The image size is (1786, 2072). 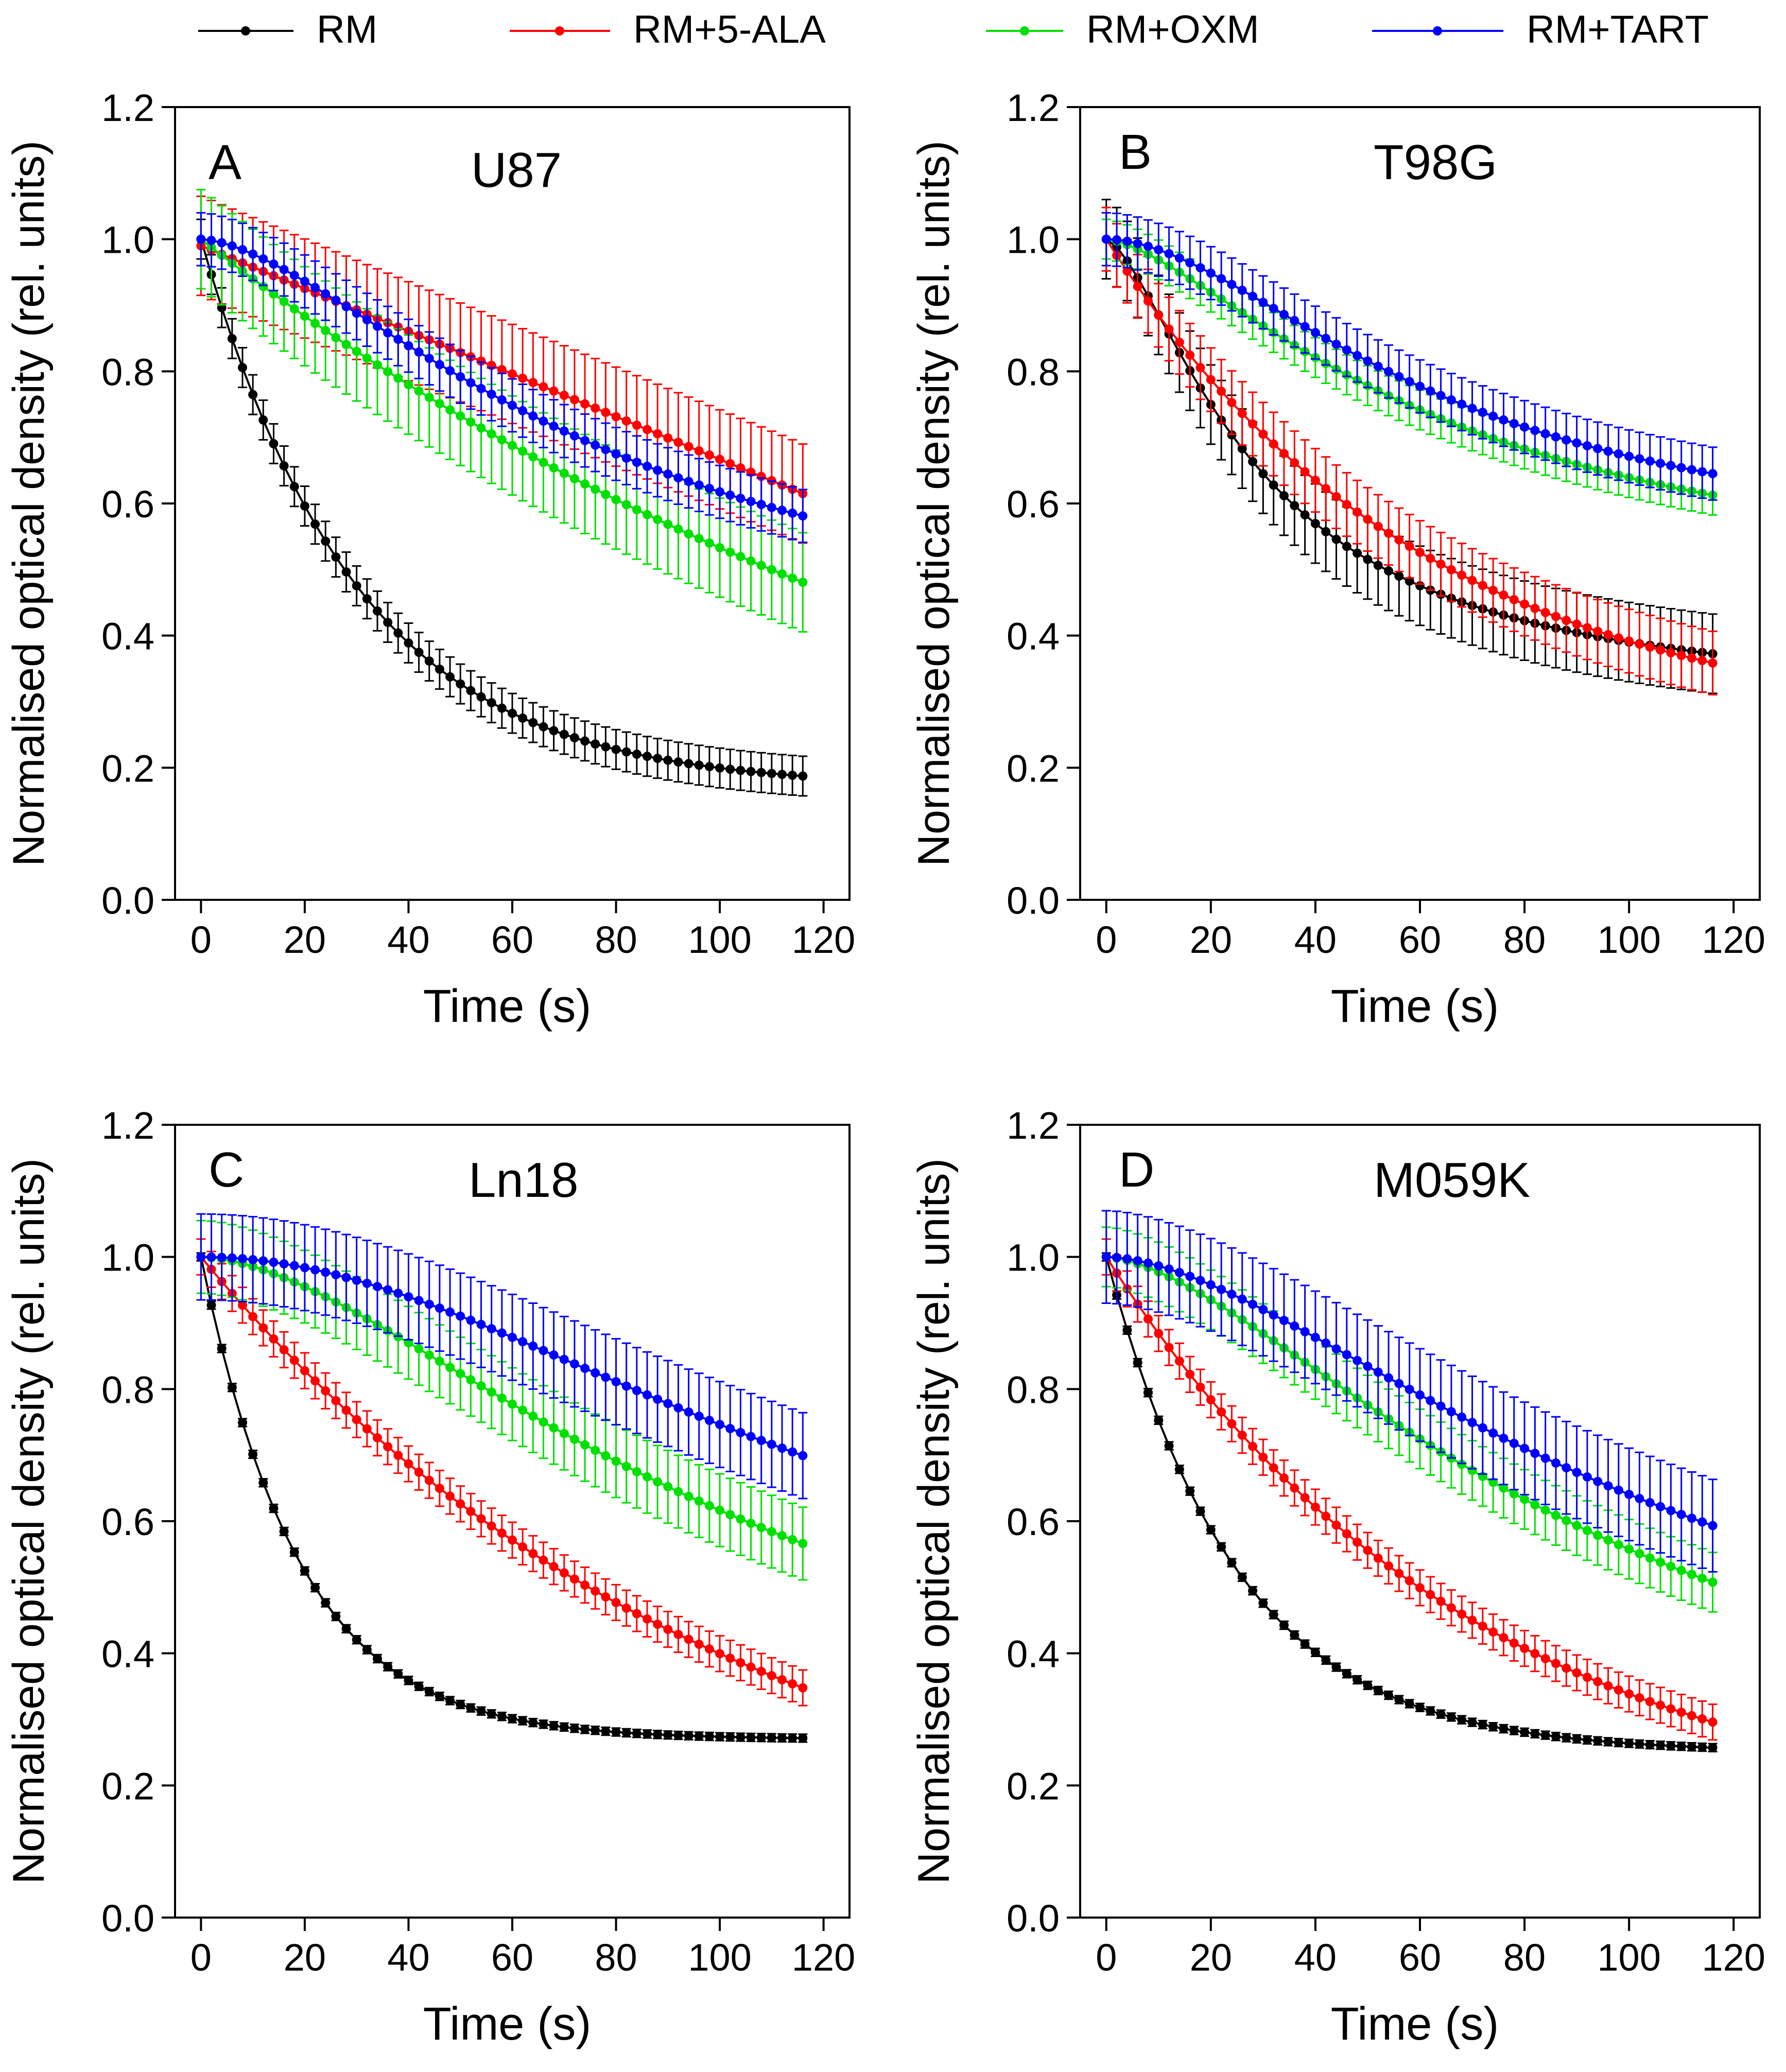 I want to click on panel-d-series-rm-5-ala, so click(x=1409, y=1489).